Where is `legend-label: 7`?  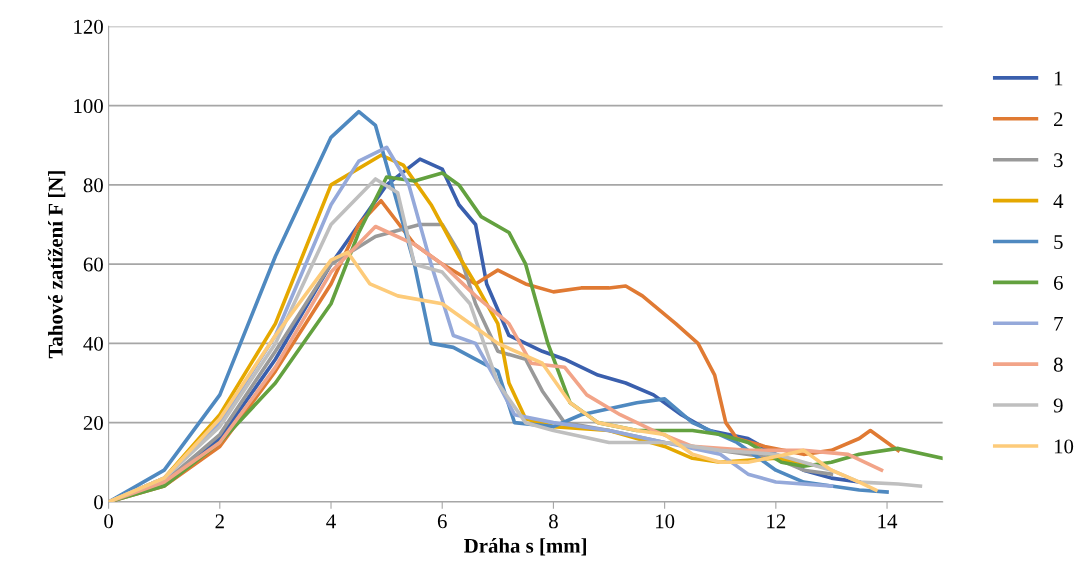
legend-label: 7 is located at coordinates (1058, 323).